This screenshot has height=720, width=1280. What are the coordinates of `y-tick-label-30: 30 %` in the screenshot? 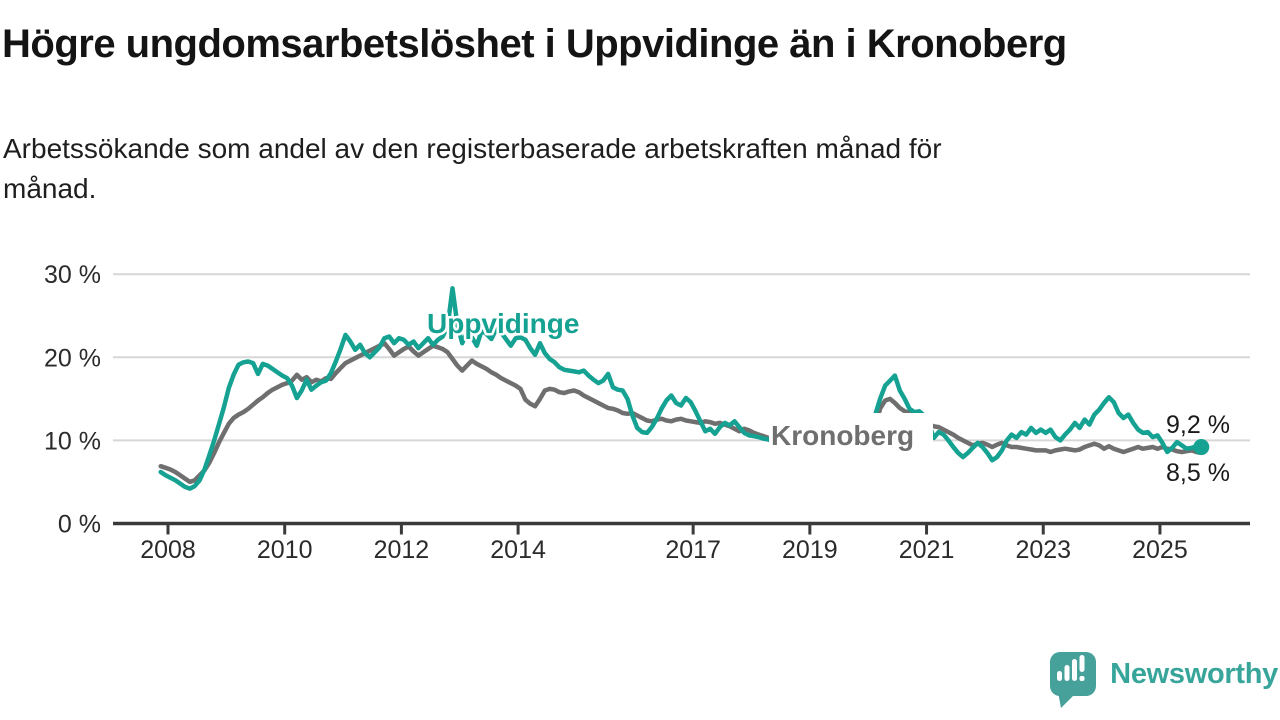 It's located at (72, 275).